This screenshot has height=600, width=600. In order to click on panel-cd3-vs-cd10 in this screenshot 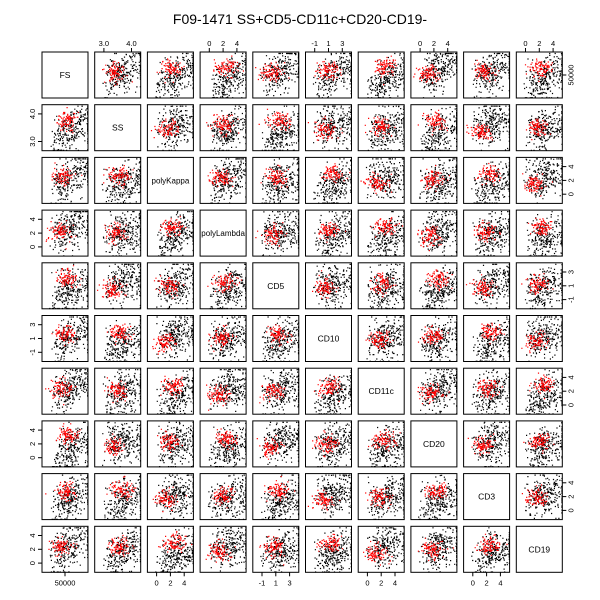, I will do `click(328, 497)`.